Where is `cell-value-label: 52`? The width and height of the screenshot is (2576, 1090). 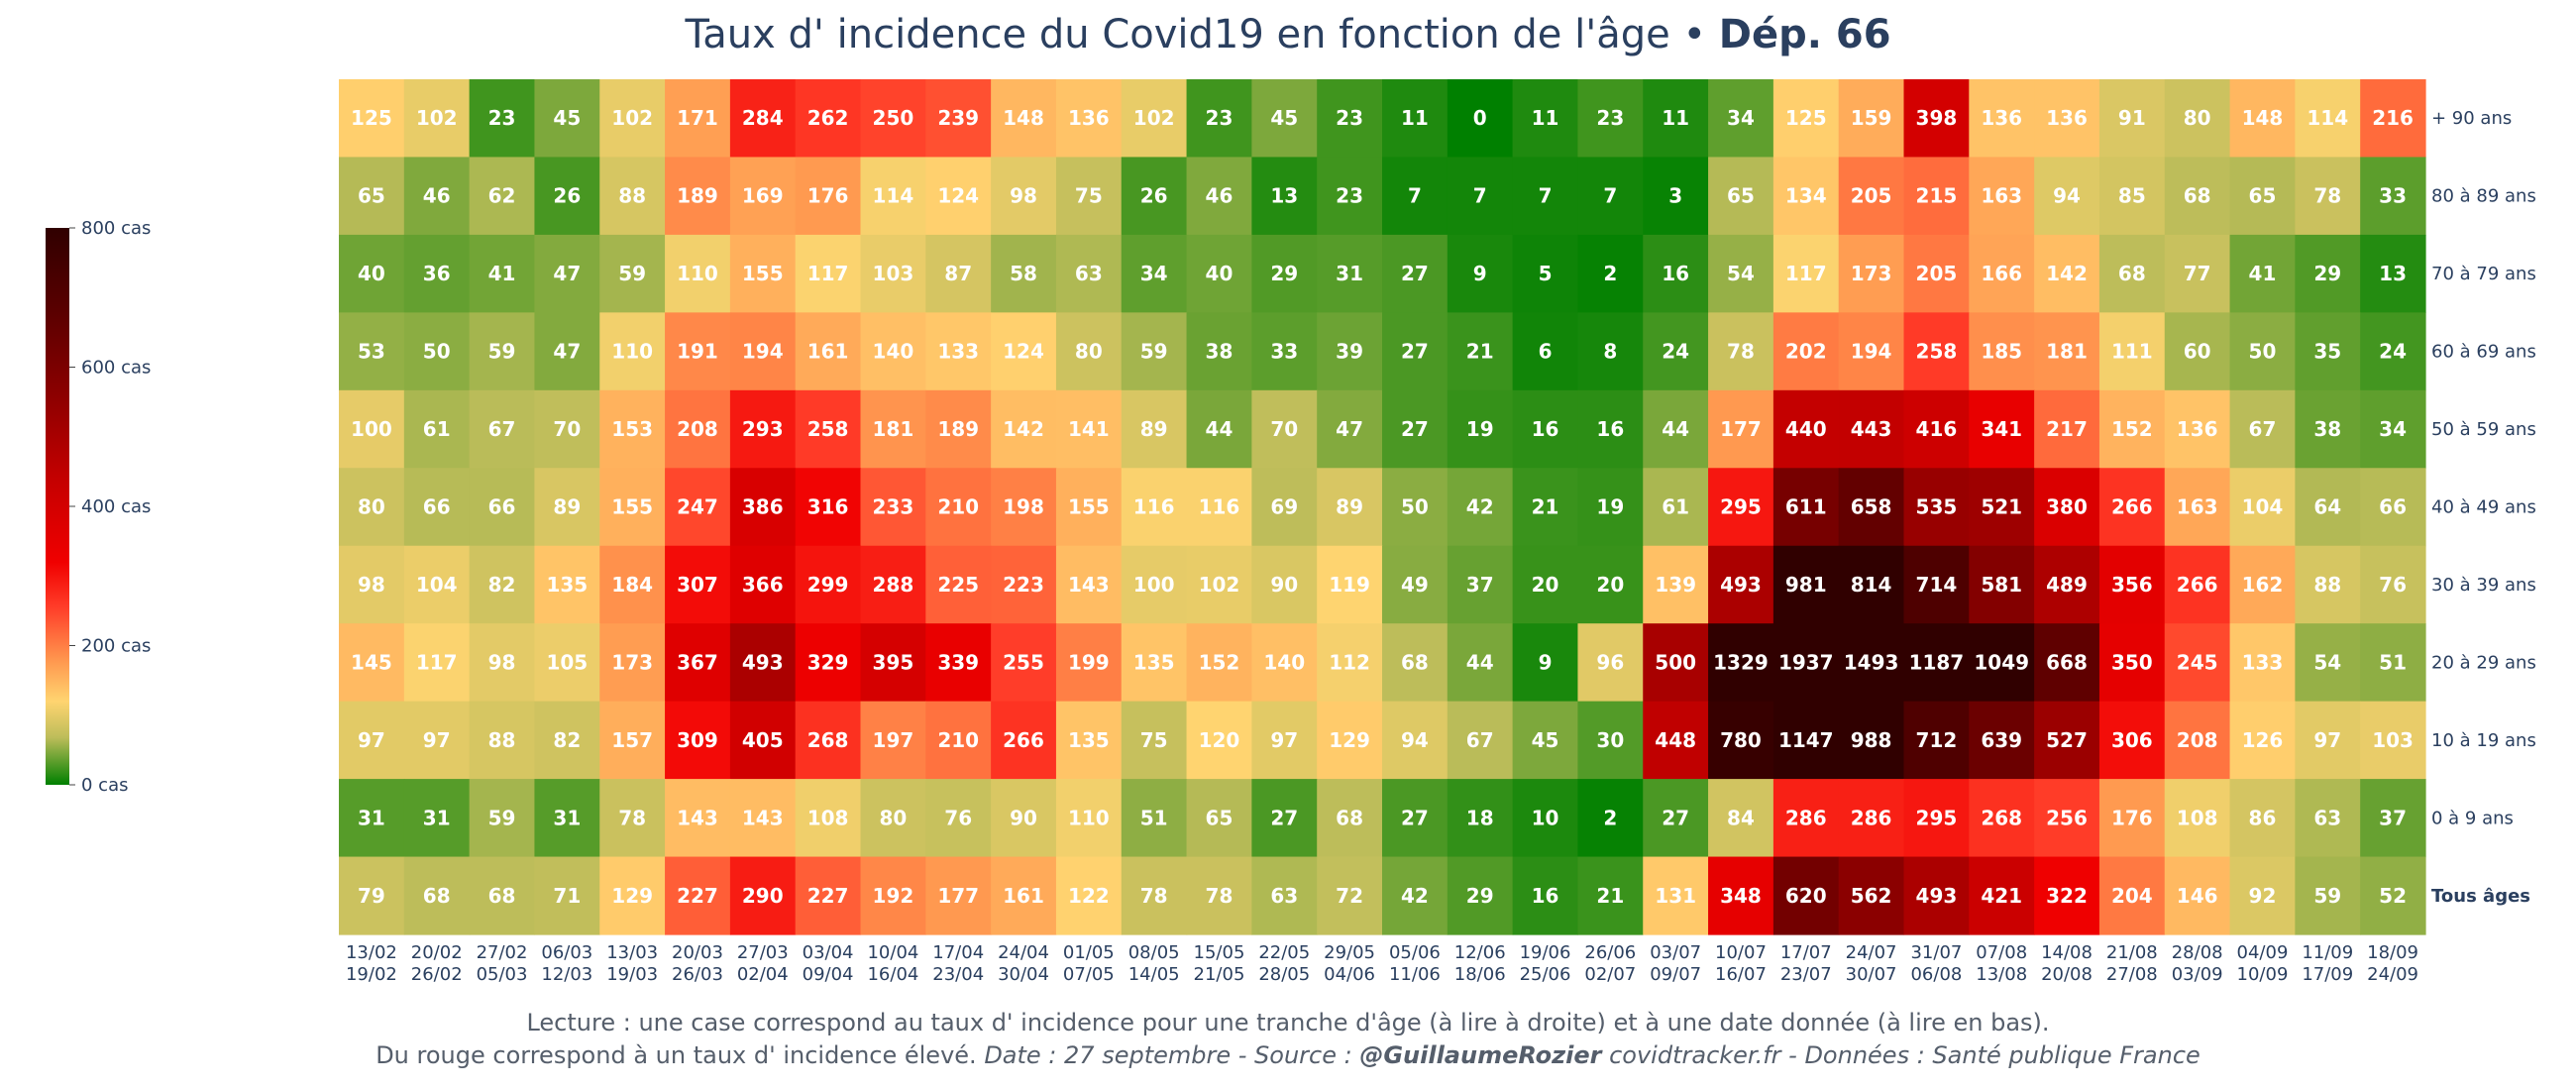
cell-value-label: 52 is located at coordinates (2393, 896).